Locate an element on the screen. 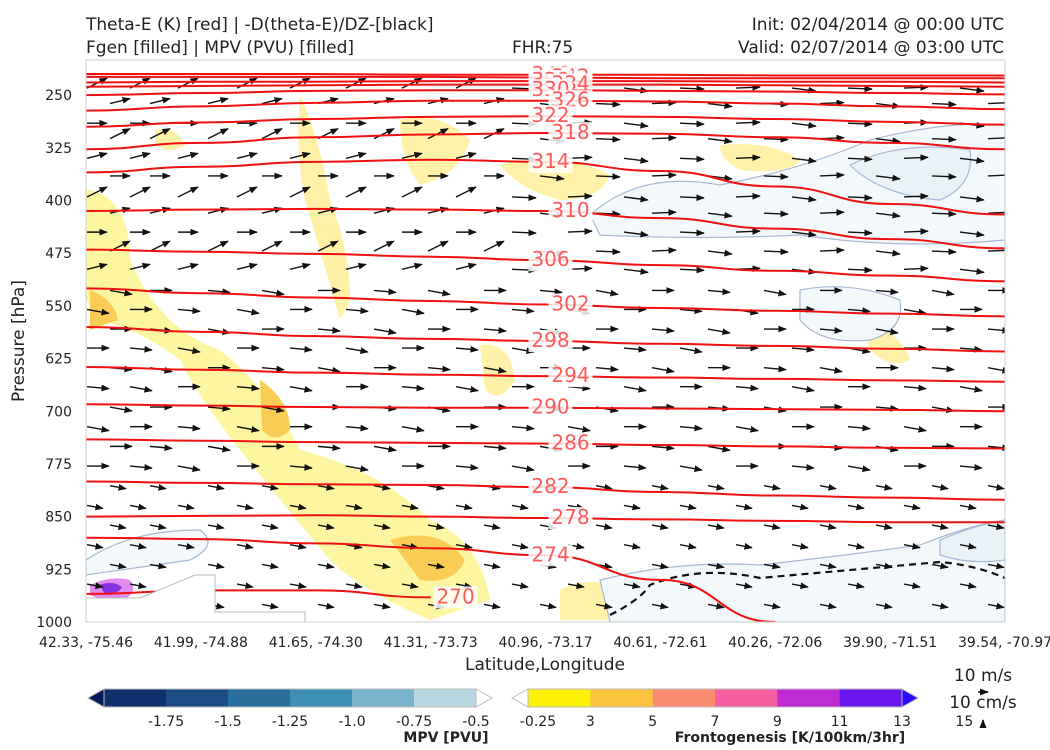  colorbar-frame is located at coordinates (715, 698).